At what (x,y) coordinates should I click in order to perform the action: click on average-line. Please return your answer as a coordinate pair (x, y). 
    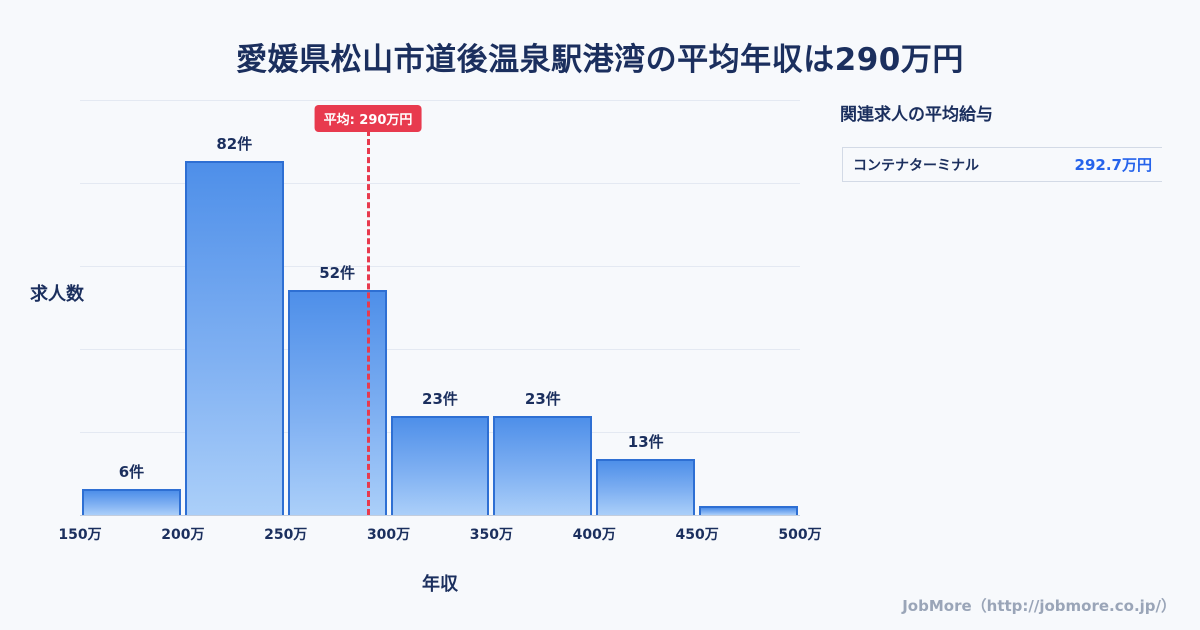
    Looking at the image, I should click on (368, 322).